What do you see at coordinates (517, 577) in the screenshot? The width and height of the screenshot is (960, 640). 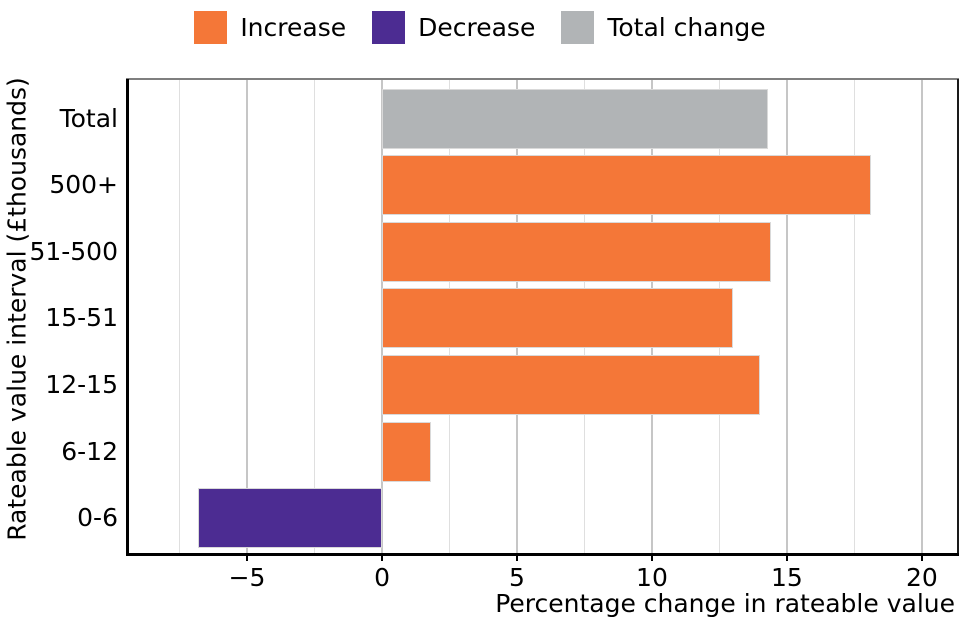 I see `x-tick-label: 5` at bounding box center [517, 577].